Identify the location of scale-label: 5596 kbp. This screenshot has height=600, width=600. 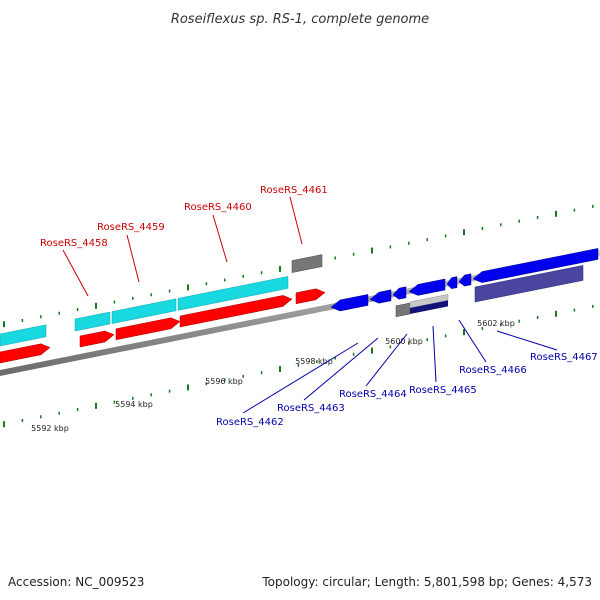
(224, 381).